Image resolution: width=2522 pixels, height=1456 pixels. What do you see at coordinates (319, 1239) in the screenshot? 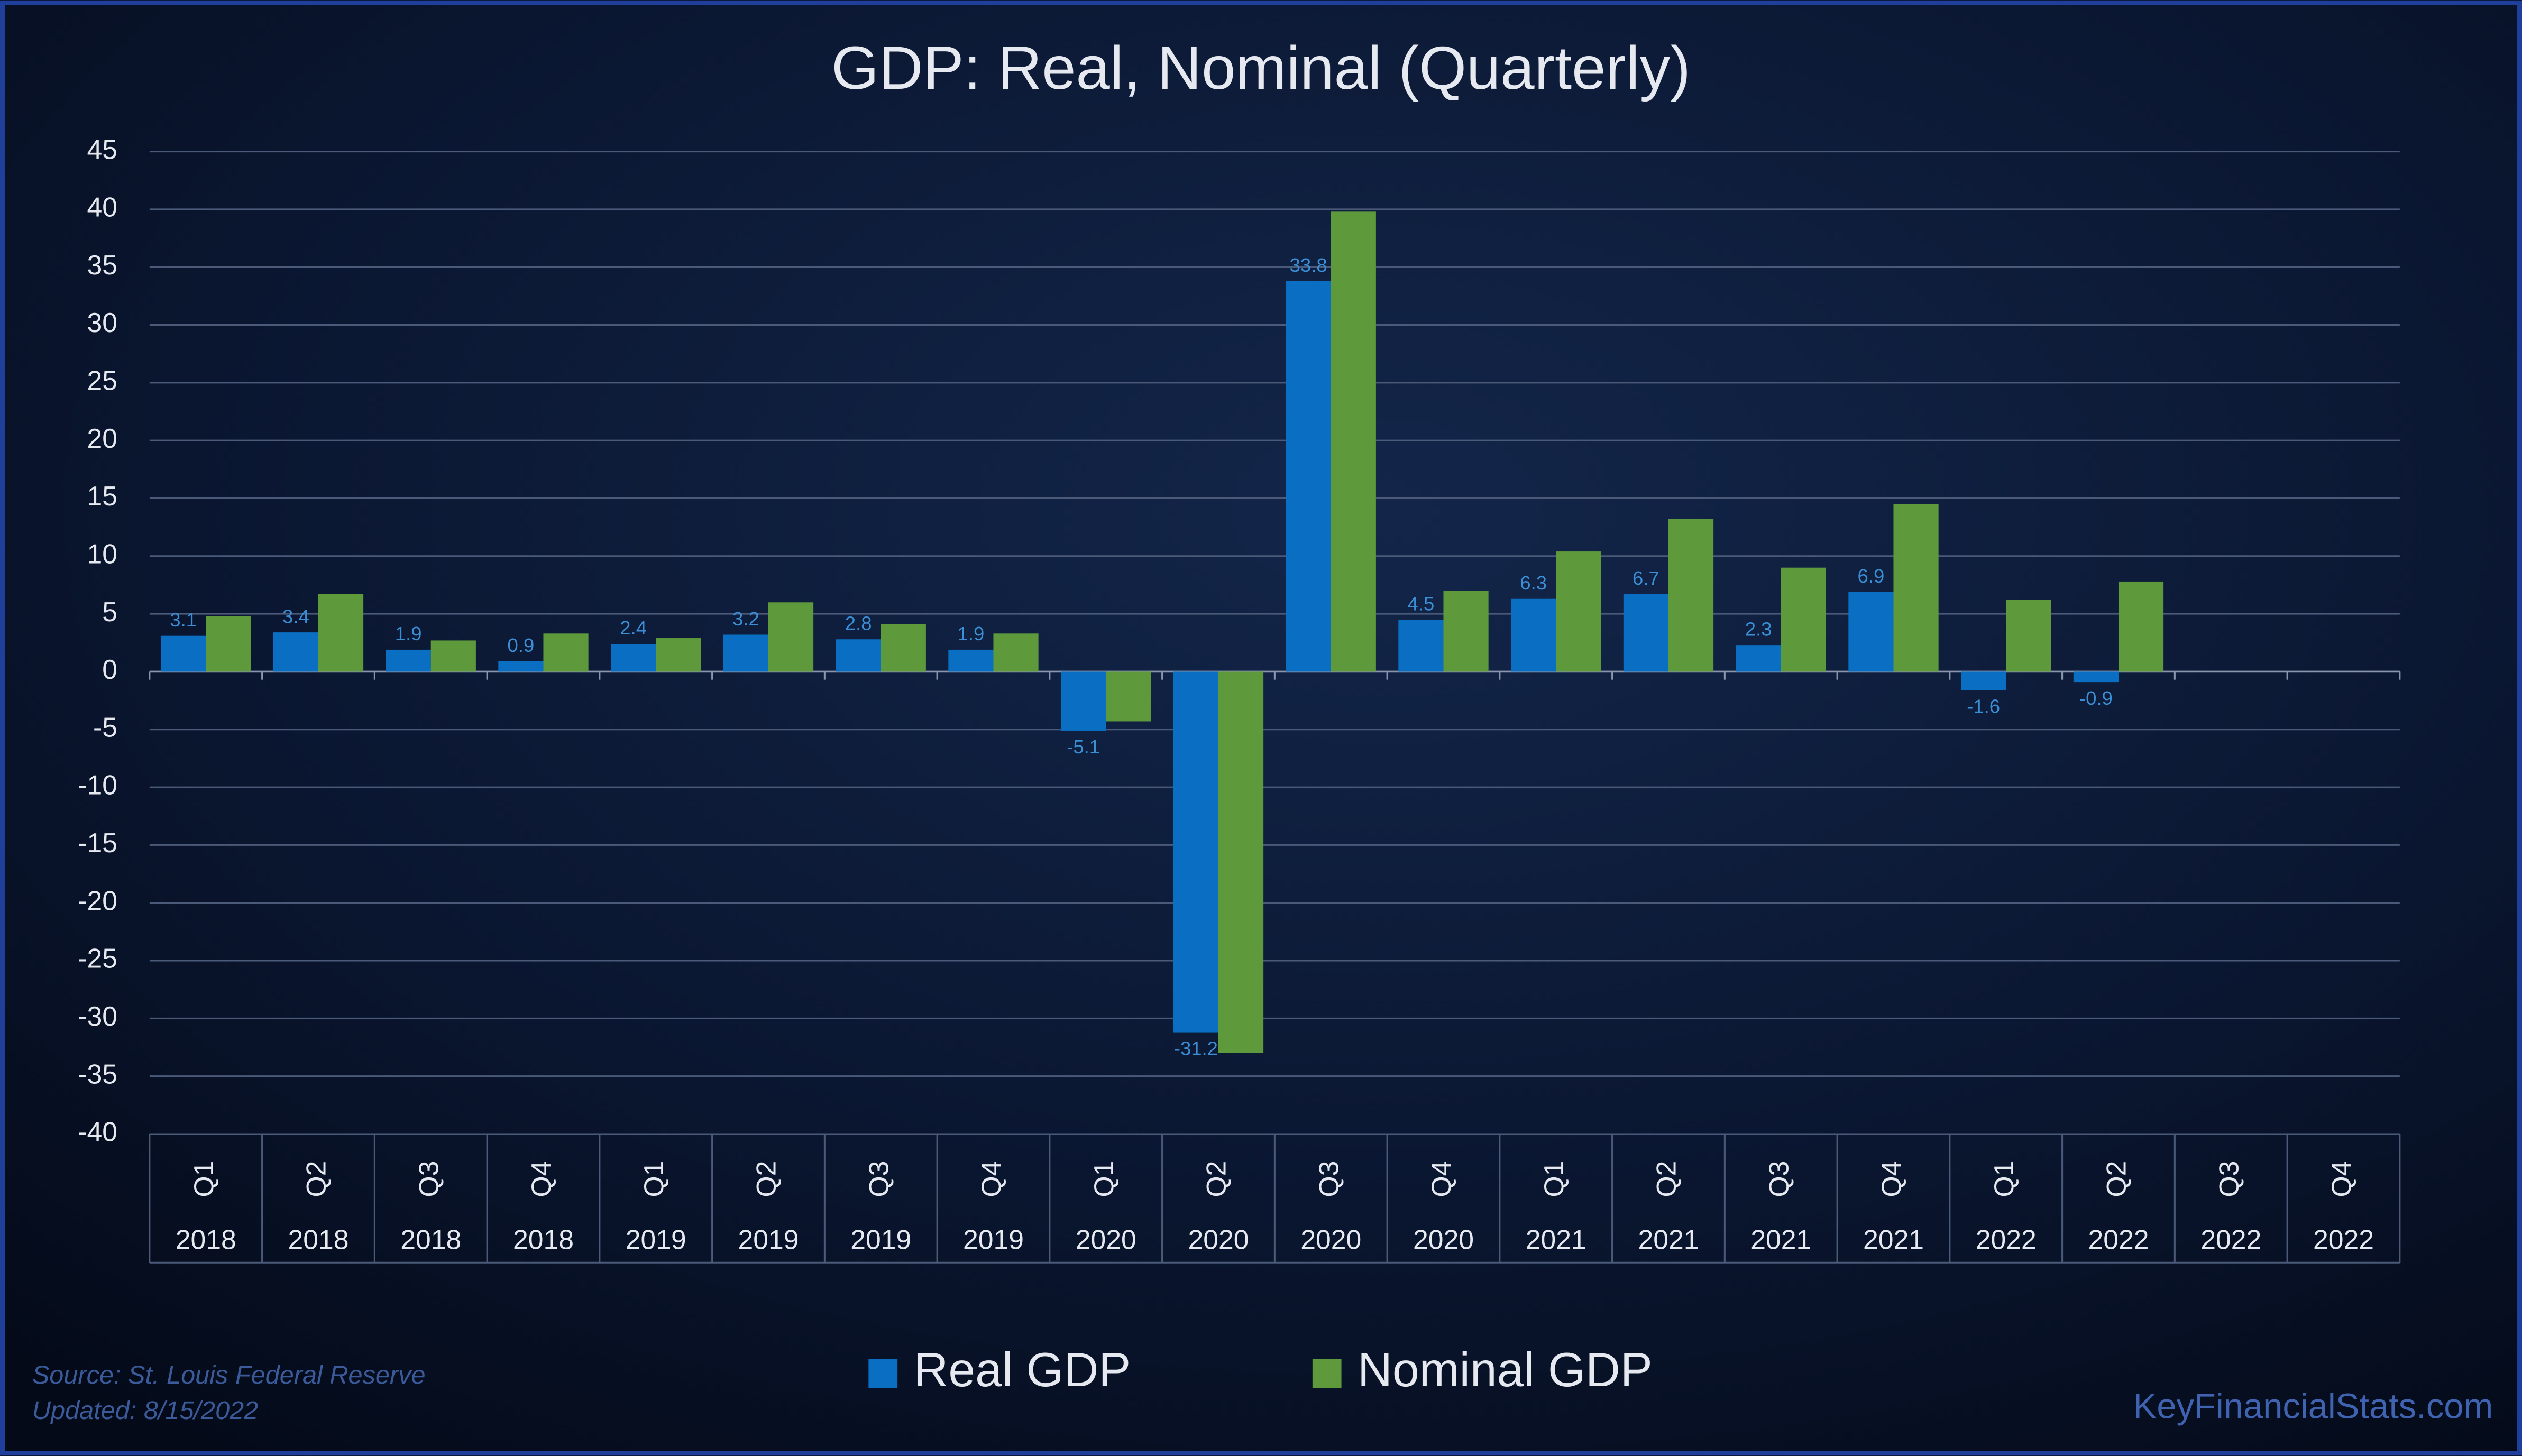
I see `x-group-label: 2018` at bounding box center [319, 1239].